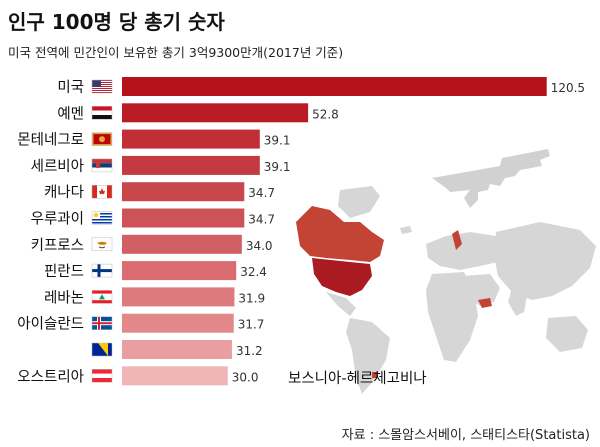  I want to click on map-uruguay, so click(375, 375).